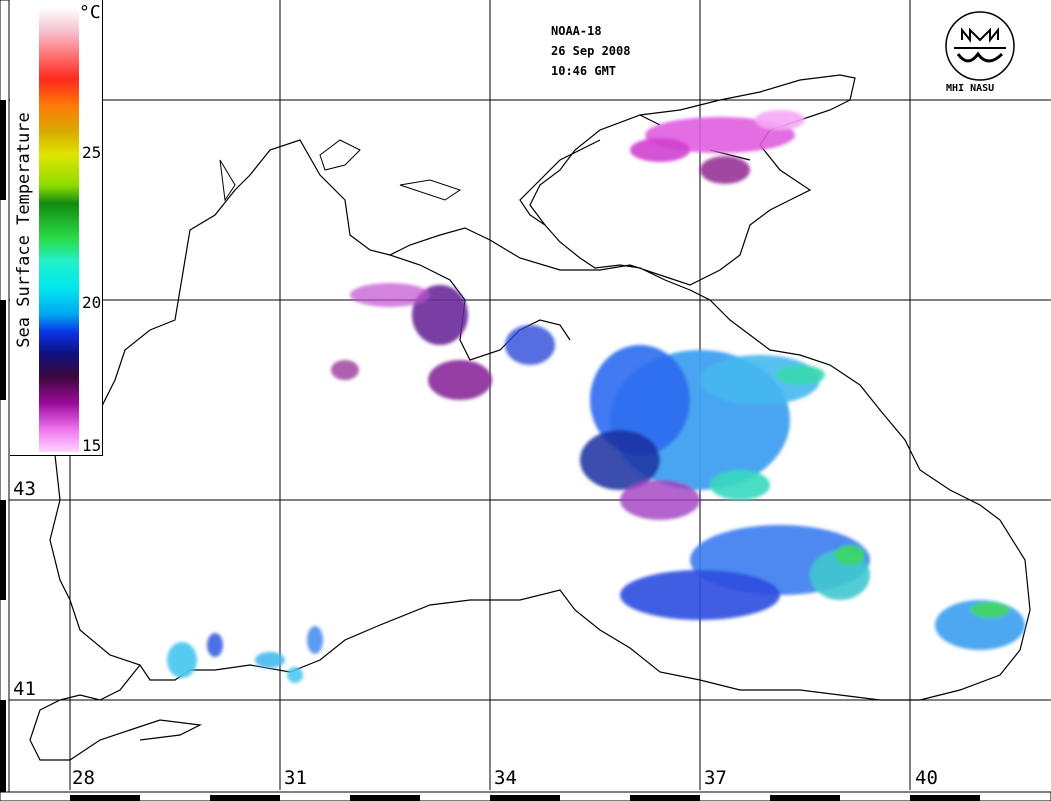  What do you see at coordinates (92, 152) in the screenshot?
I see `legend-tick-25: 25` at bounding box center [92, 152].